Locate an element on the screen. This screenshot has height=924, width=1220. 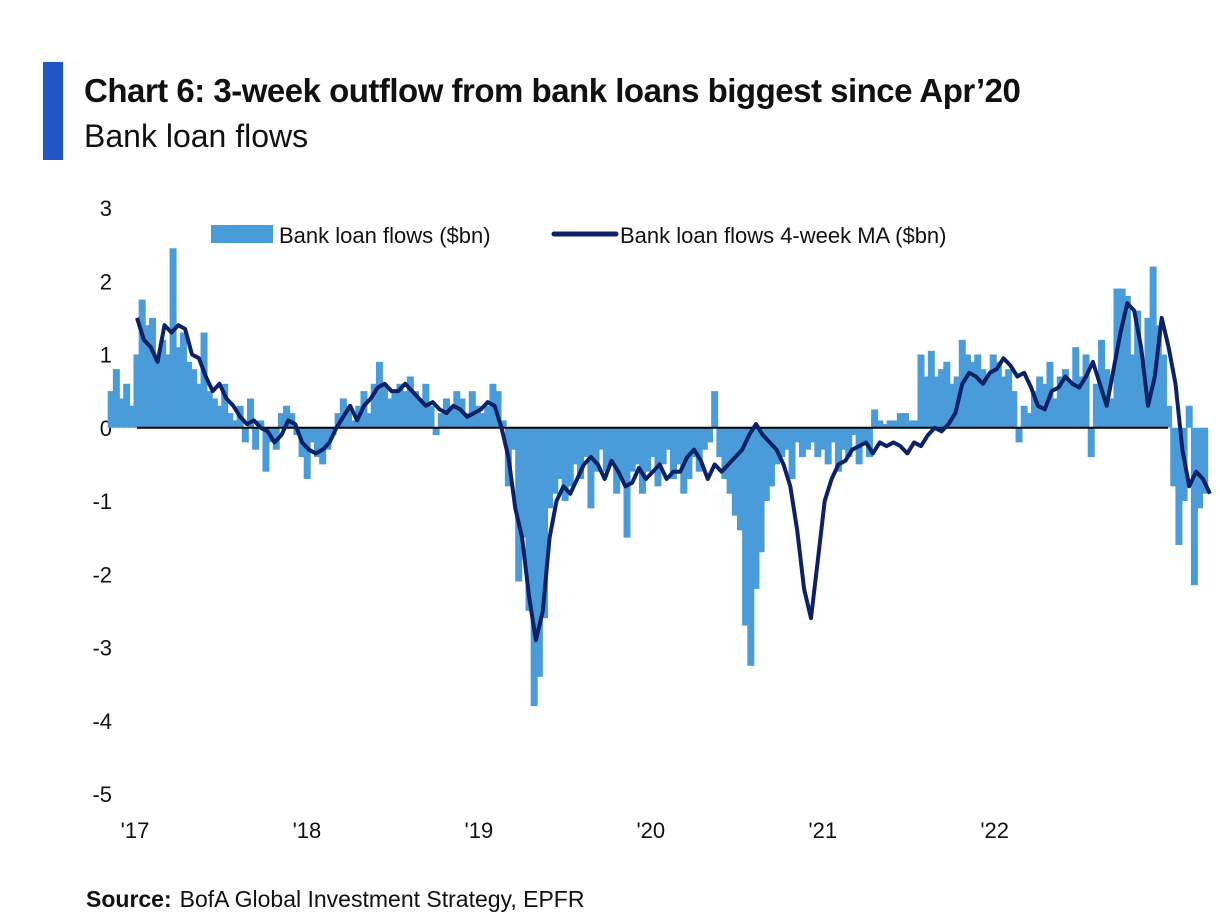
x-tick-label: '19 is located at coordinates (479, 830).